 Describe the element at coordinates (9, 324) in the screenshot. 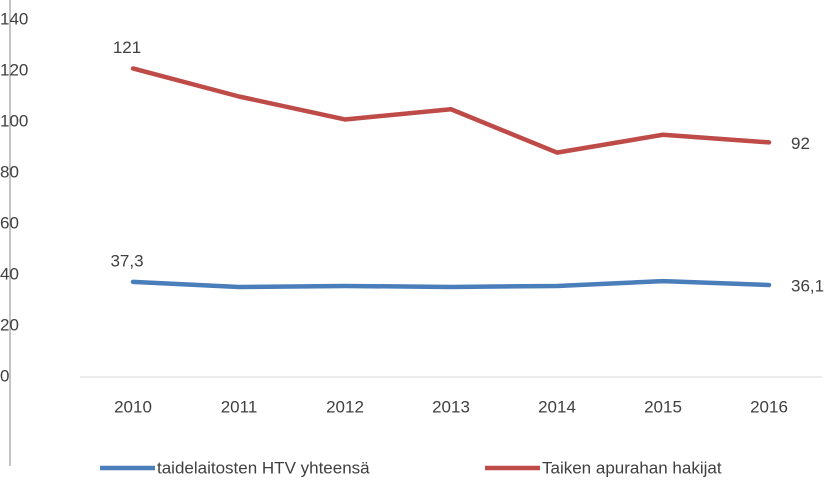

I see `y-tick-label: 20` at that location.